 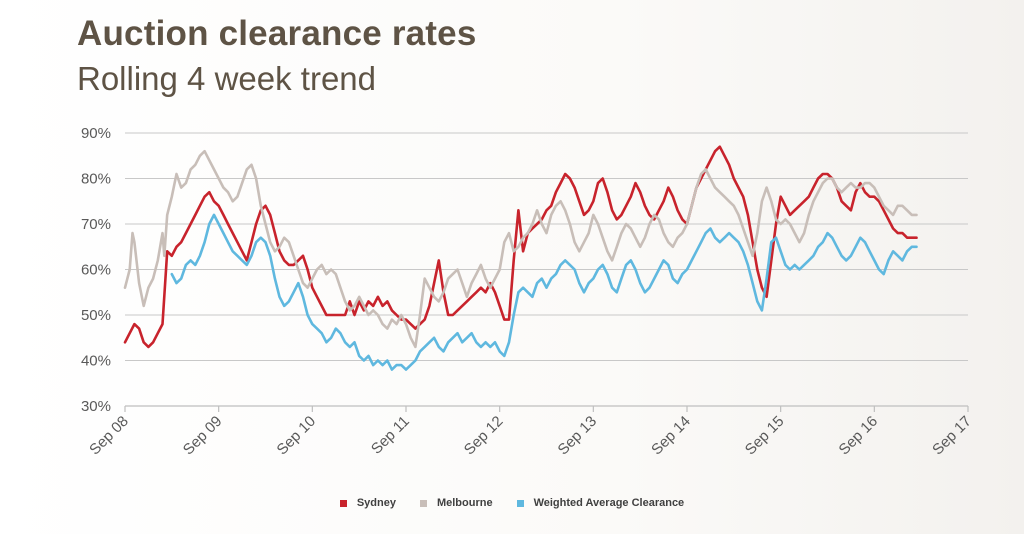 I want to click on y-axis-tick-labels: 90% 80% 70% 60% 50% 40% 30%, so click(x=96, y=270).